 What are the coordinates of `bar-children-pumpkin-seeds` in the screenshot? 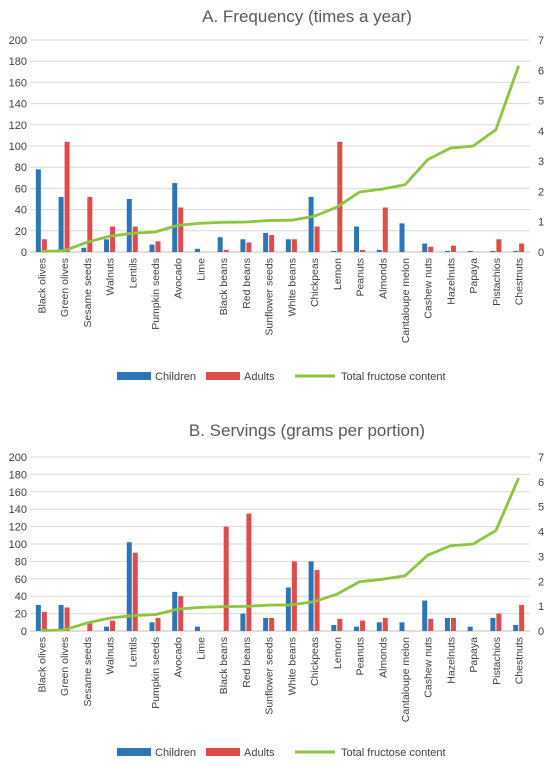 It's located at (152, 248).